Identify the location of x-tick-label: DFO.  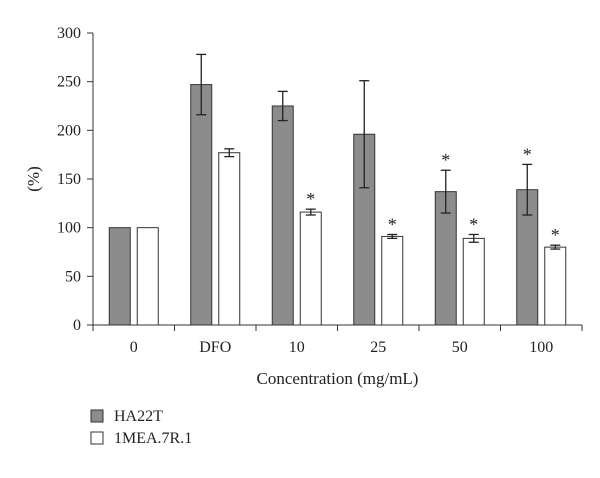
(215, 347).